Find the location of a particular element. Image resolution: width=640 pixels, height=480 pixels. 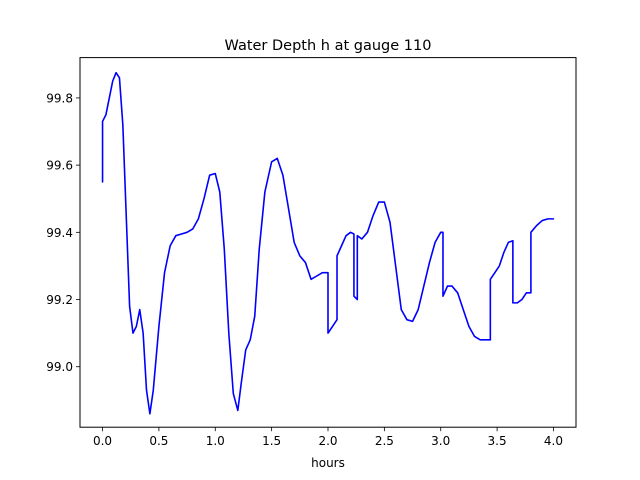

x-tick-label: 3.0 is located at coordinates (440, 441).